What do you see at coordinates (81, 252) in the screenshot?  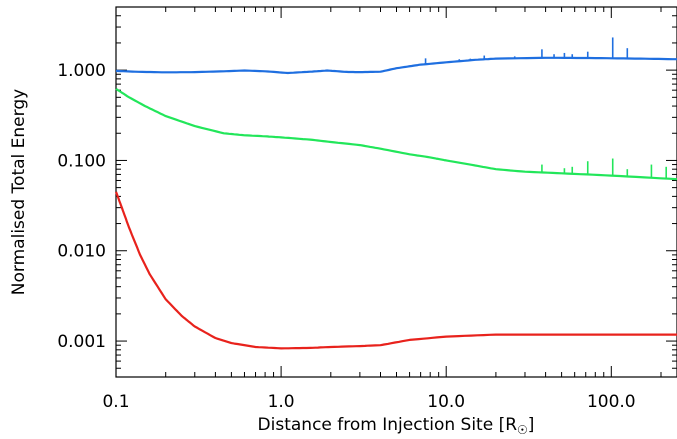 I see `y-tick-label: 0.010` at bounding box center [81, 252].